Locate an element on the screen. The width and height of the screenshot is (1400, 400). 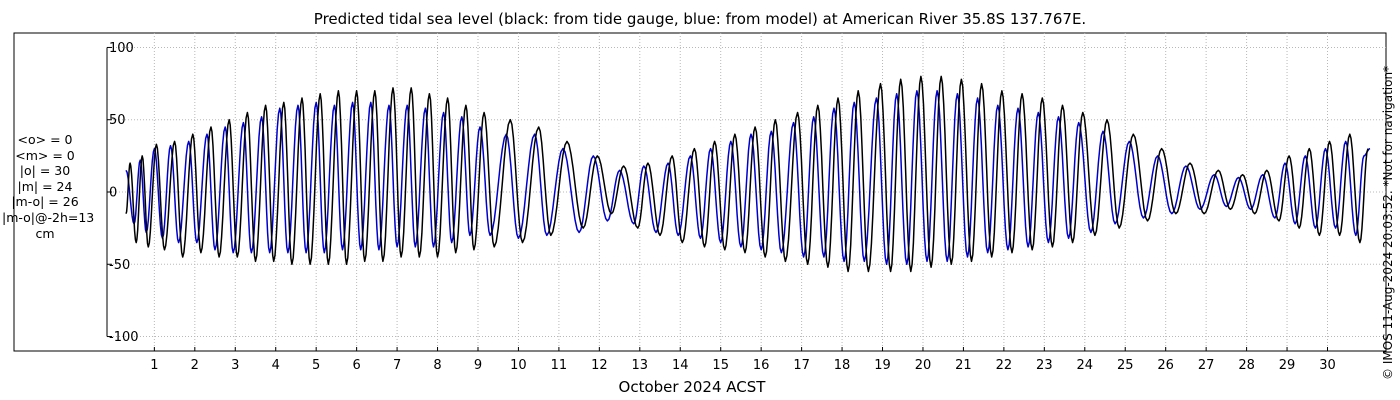
x-tick-label: 29 is located at coordinates (1287, 365).